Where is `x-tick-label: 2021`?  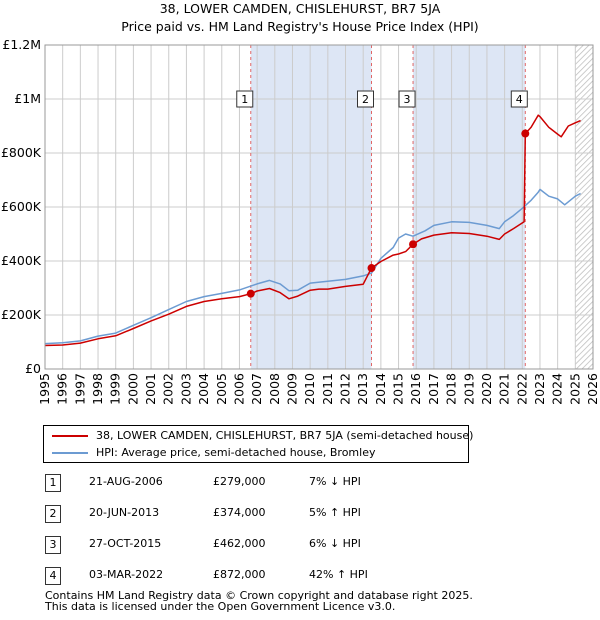 x-tick-label: 2021 is located at coordinates (504, 389).